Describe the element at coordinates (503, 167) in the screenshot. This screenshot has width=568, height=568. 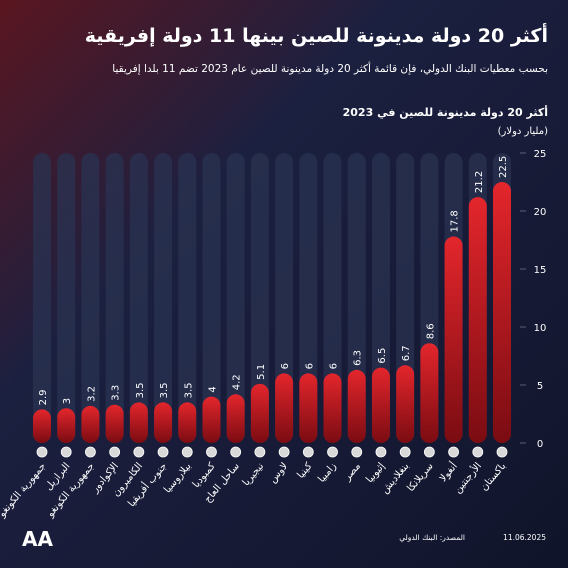
I see `value-label: 22.5` at that location.